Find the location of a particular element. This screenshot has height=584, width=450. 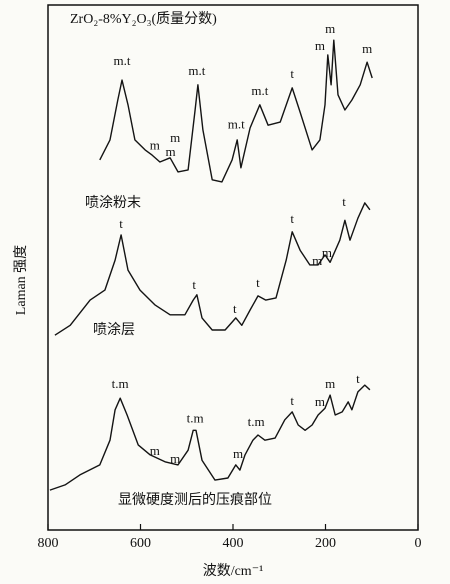

chart-title: ZrO₂-8%Y₂O₃(质量分数) is located at coordinates (143, 19).